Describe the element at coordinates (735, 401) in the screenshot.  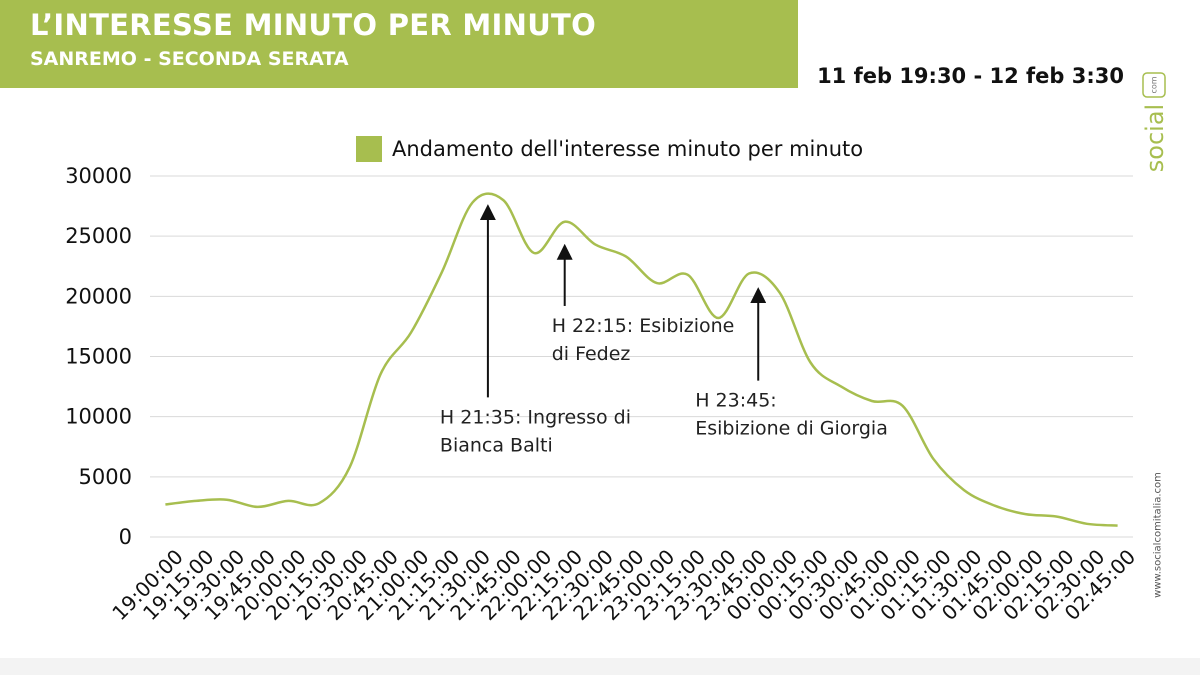
I see `annotation-label-giorgia: H 23:45:` at that location.